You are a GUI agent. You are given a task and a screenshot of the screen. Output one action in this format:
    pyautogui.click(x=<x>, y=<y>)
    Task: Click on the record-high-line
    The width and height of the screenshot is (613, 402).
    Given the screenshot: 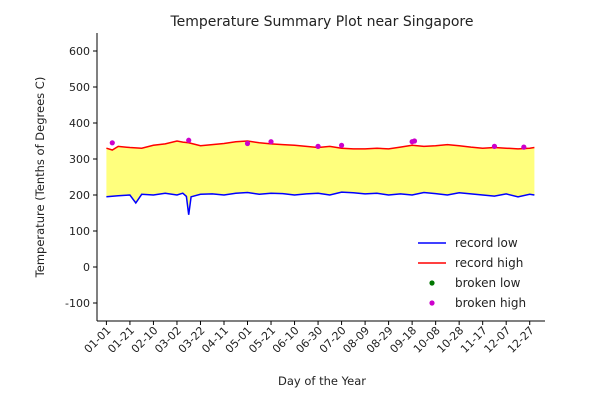 What is the action you would take?
    pyautogui.click(x=320, y=145)
    